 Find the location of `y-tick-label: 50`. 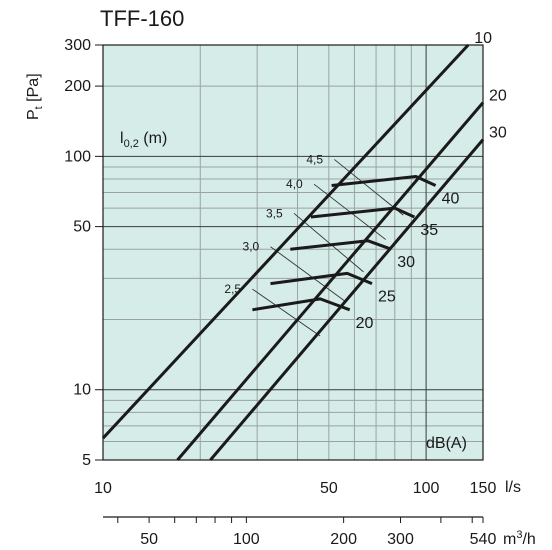

y-tick-label: 50 is located at coordinates (82, 227).